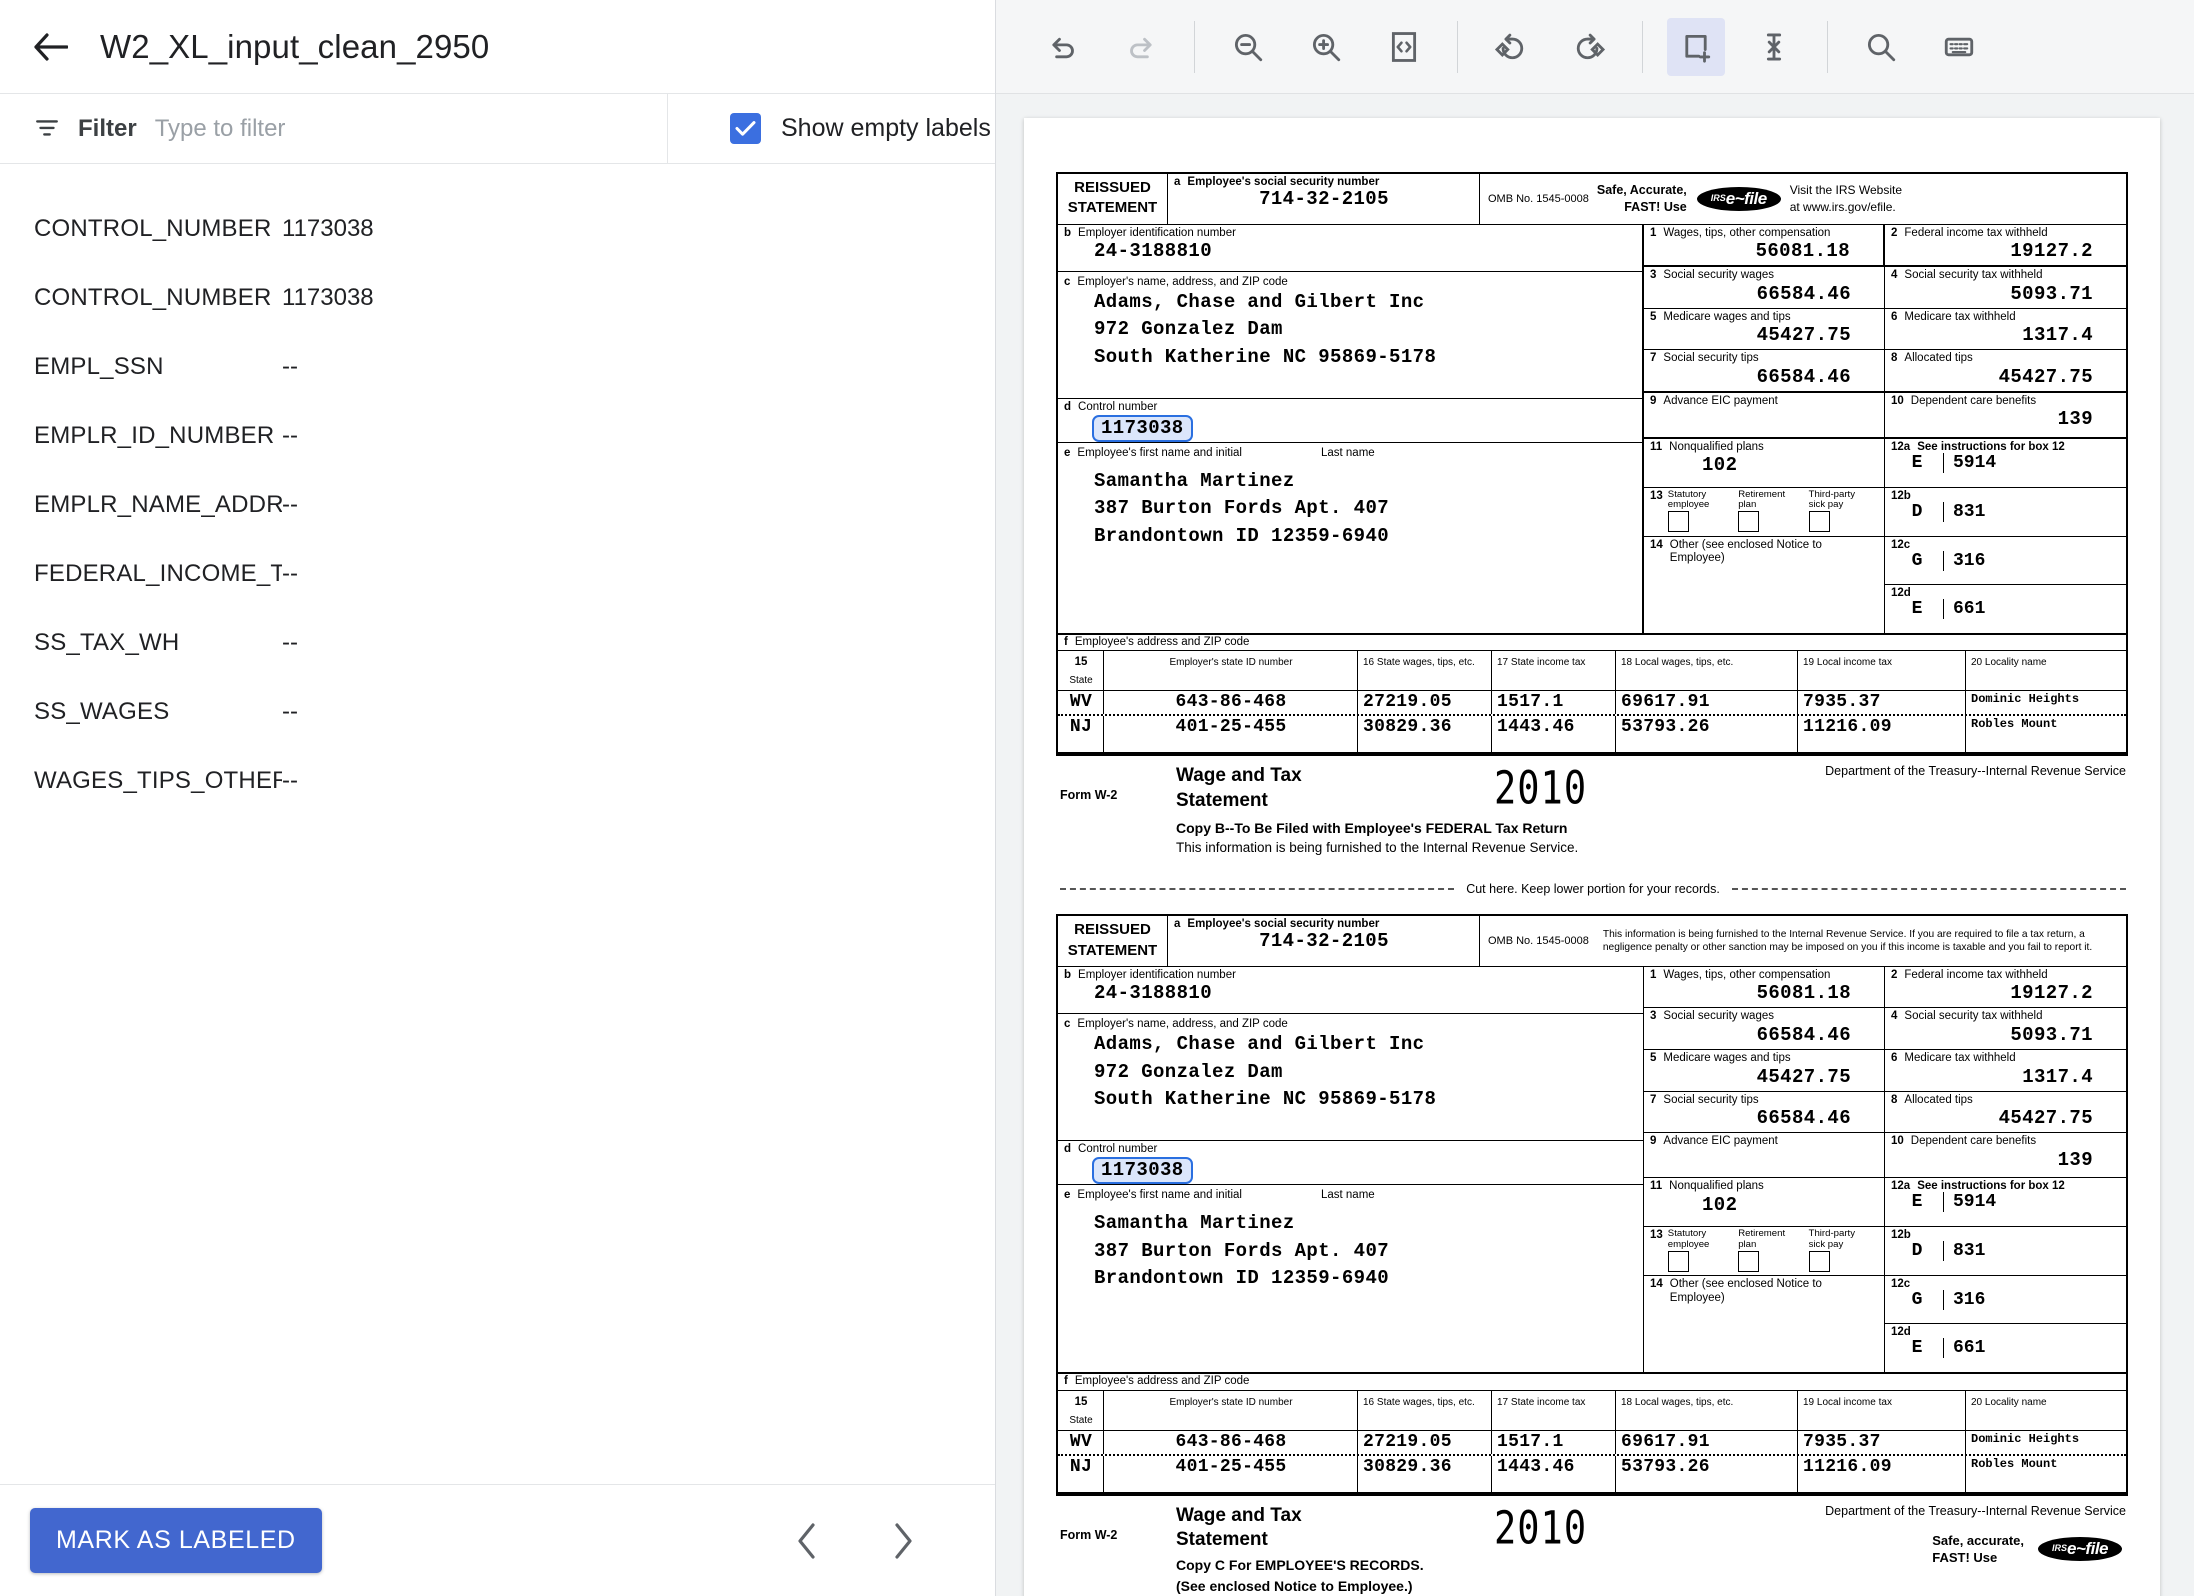  I want to click on rotate-left-icon, so click(1511, 47).